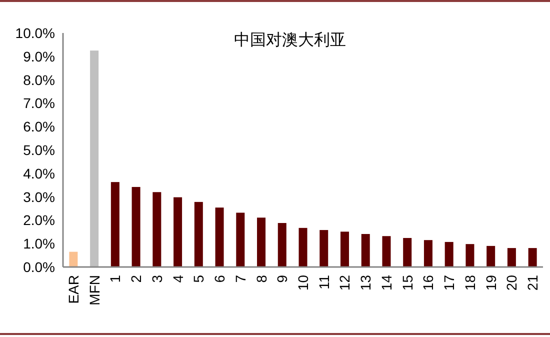  I want to click on y-tick-label: 5.0%, so click(39, 150).